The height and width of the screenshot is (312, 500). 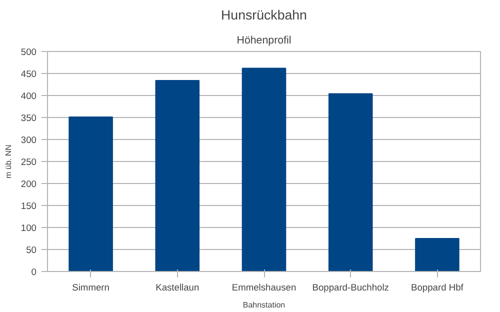 What do you see at coordinates (28, 74) in the screenshot?
I see `y-tick-label: 450` at bounding box center [28, 74].